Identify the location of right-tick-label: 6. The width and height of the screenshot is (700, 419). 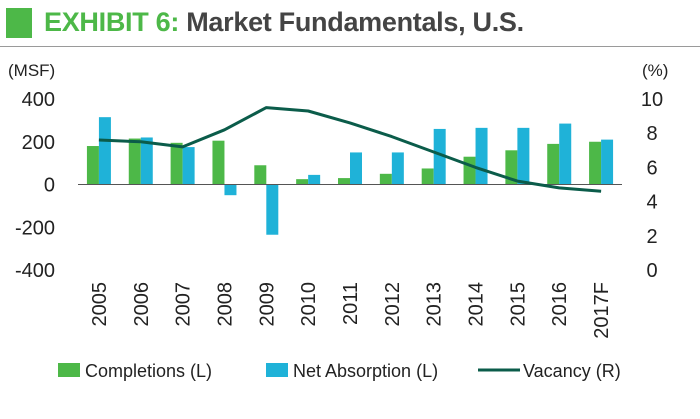
(651, 168).